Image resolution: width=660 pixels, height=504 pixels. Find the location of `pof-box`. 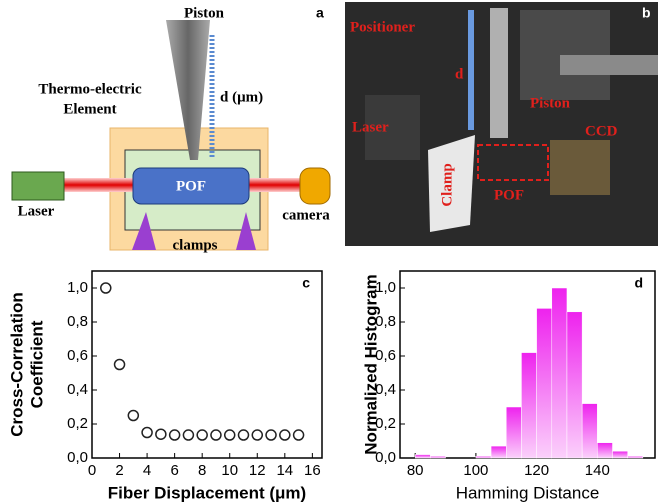

pof-box is located at coordinates (513, 162).